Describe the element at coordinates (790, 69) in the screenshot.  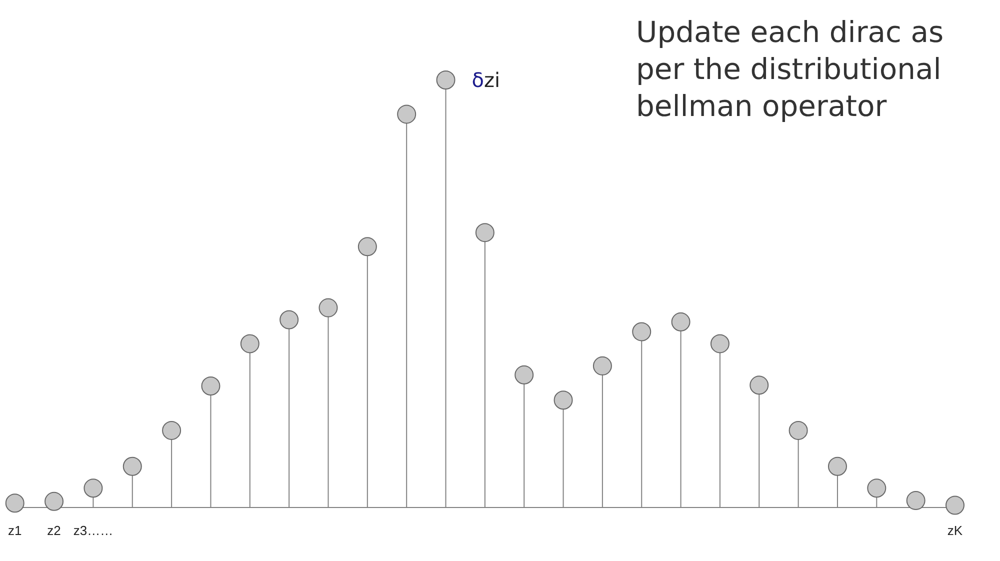
I see `annotation: Update each dirac as per the distributional bellman operator` at that location.